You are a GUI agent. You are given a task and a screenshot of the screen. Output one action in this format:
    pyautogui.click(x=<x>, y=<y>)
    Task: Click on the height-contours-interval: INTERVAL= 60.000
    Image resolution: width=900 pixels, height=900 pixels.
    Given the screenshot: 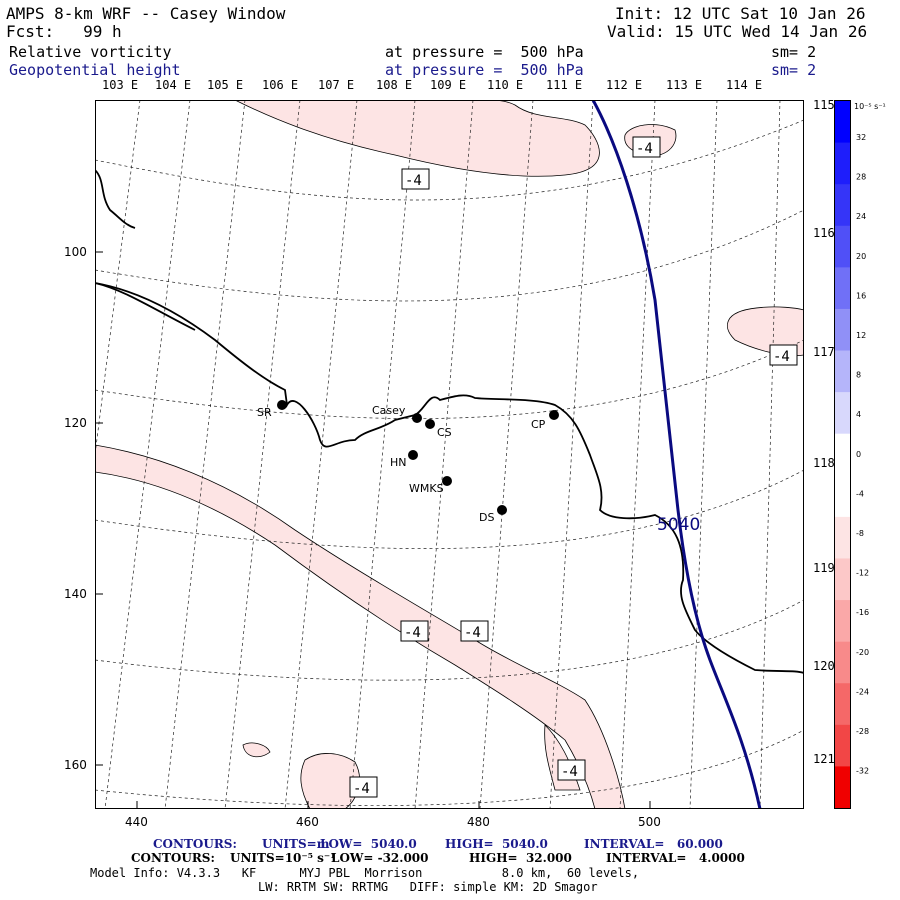 What is the action you would take?
    pyautogui.click(x=653, y=844)
    